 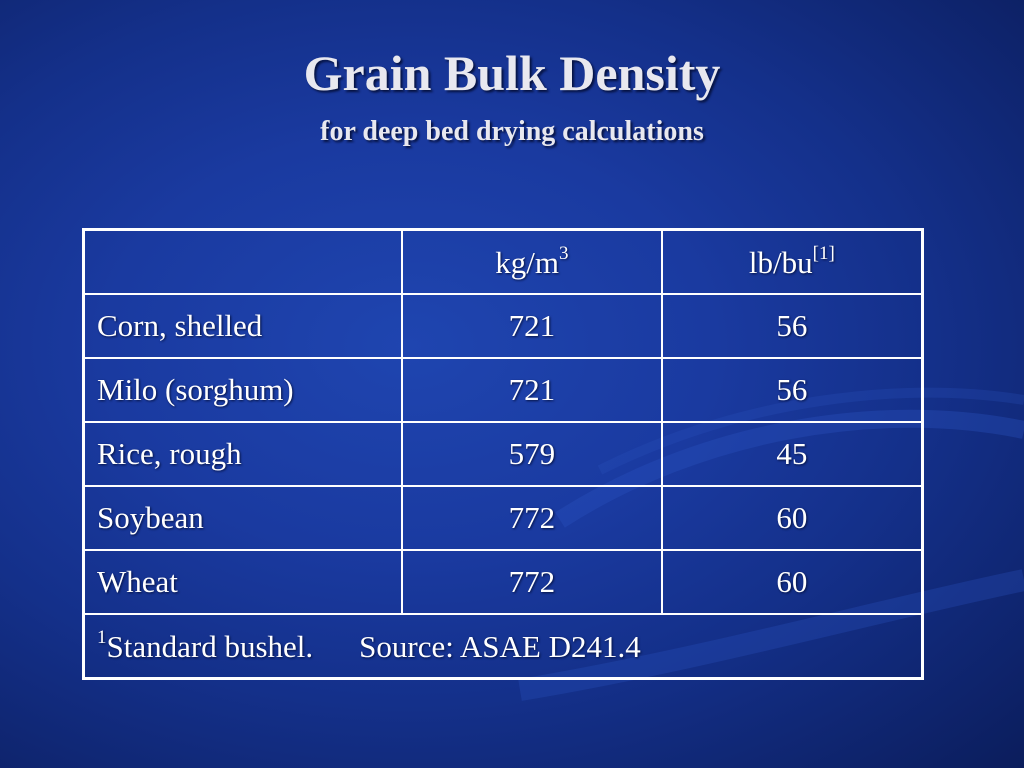 I want to click on grain-name: Corn, shelled, so click(x=243, y=326).